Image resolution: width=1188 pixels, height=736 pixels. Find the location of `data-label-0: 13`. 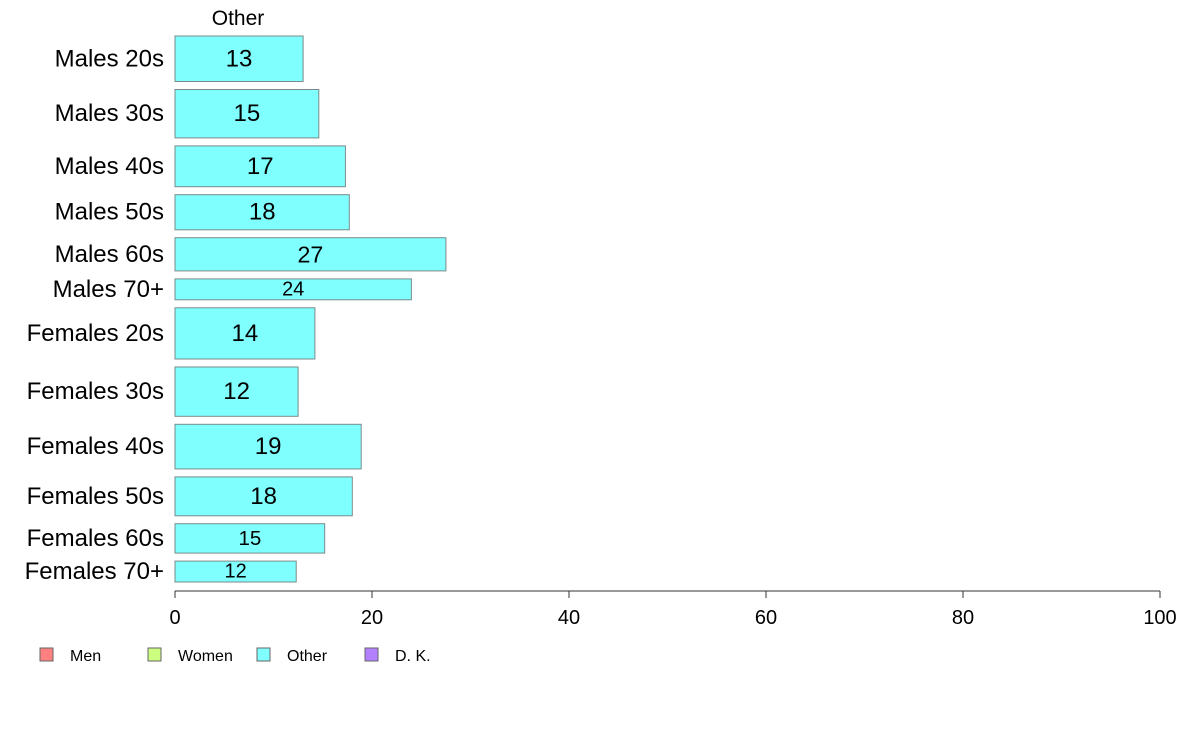

data-label-0: 13 is located at coordinates (239, 58).